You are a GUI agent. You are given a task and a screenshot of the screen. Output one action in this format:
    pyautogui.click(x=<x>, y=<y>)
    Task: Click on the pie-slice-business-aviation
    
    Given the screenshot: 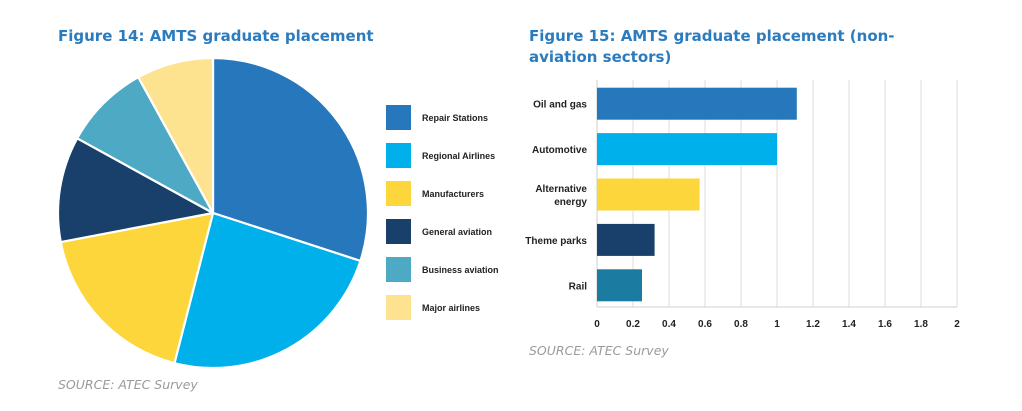 What is the action you would take?
    pyautogui.click(x=145, y=145)
    